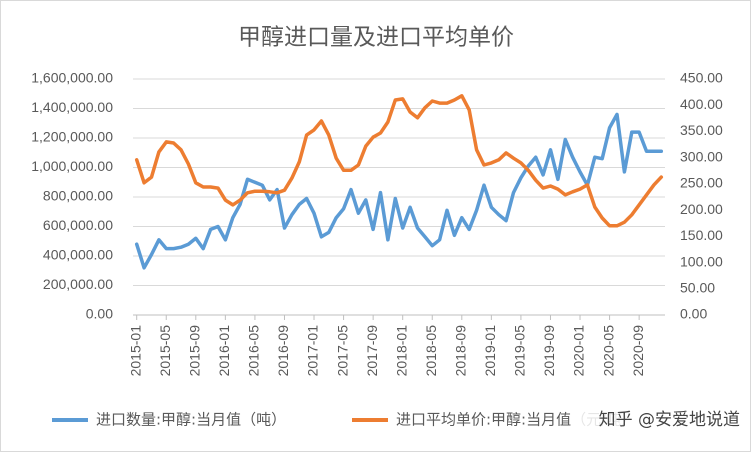 The width and height of the screenshot is (751, 452). I want to click on y-tick-label: 1,400,000.00, so click(72, 107).